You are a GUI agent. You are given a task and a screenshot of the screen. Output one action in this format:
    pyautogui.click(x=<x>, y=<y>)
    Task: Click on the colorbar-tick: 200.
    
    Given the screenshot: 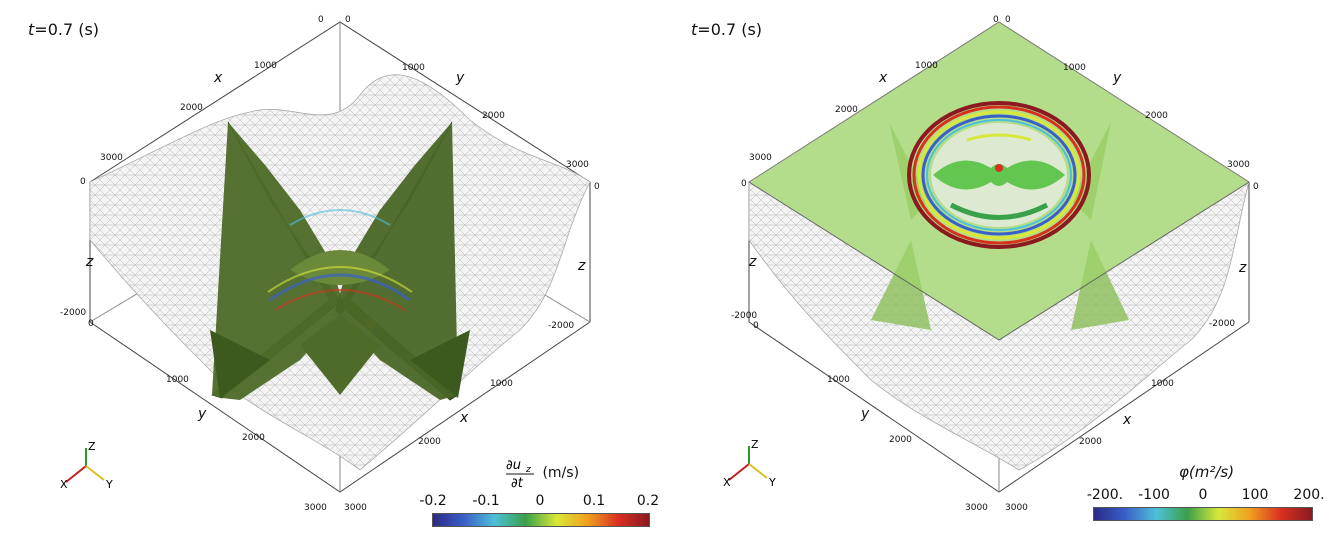 What is the action you would take?
    pyautogui.click(x=1309, y=495)
    